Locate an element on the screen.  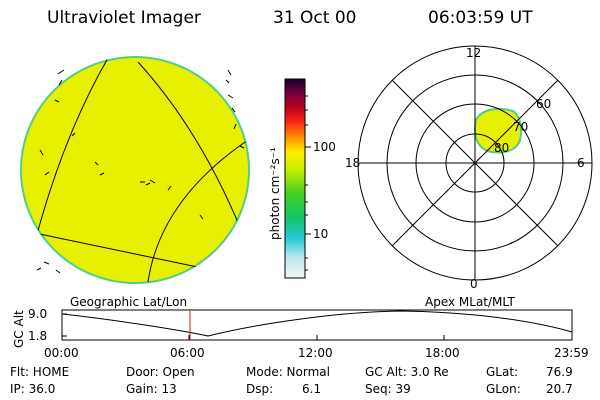
glat-label: GLat: is located at coordinates (502, 372).